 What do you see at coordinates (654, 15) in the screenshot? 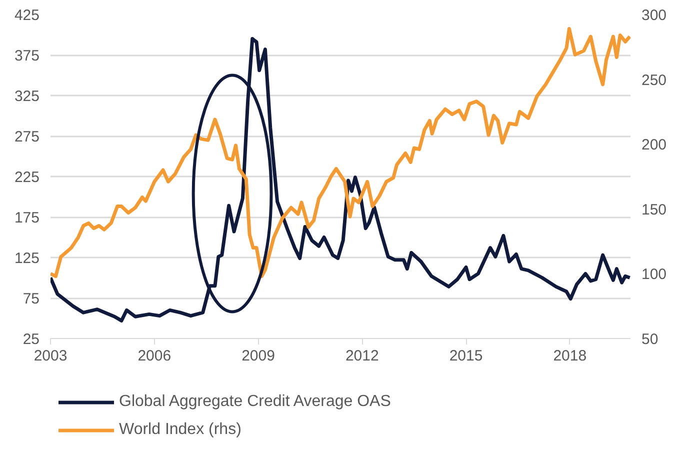
I see `y2-tick-label: 300` at bounding box center [654, 15].